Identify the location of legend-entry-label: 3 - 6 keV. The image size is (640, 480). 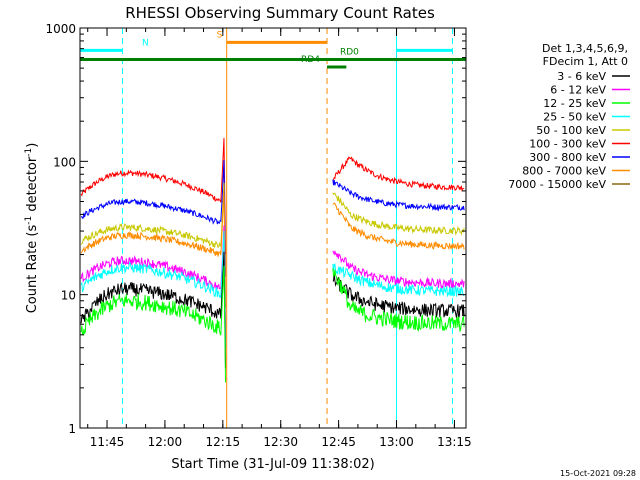
(581, 76).